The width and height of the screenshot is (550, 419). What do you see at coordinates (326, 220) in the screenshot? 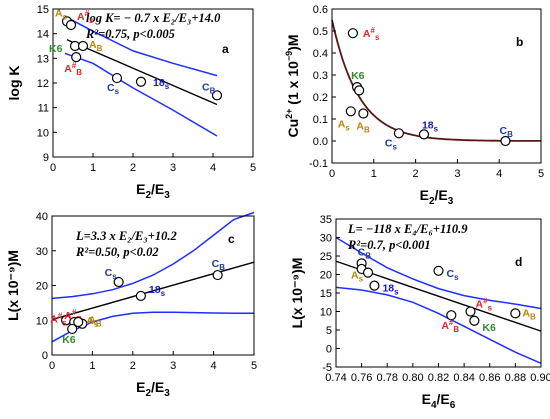
I see `y-tick-label: 35` at bounding box center [326, 220].